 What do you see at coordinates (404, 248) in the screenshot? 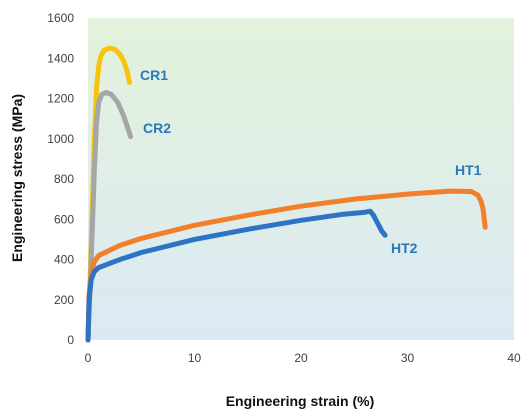
I see `series-label-ht2: HT2` at bounding box center [404, 248].